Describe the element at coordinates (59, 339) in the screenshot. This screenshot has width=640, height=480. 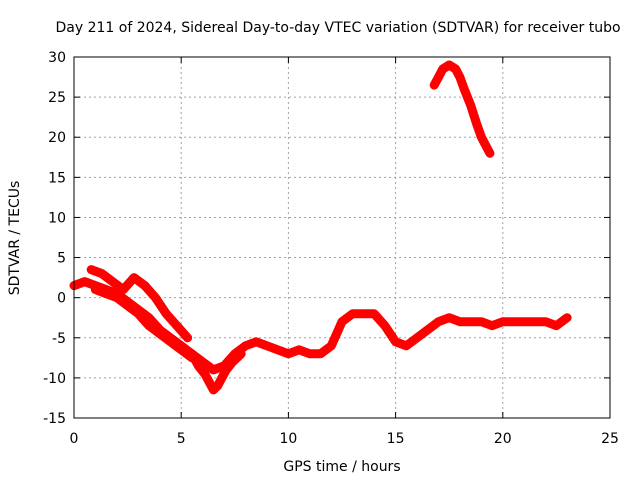
I see `y-tick-label: -5` at that location.